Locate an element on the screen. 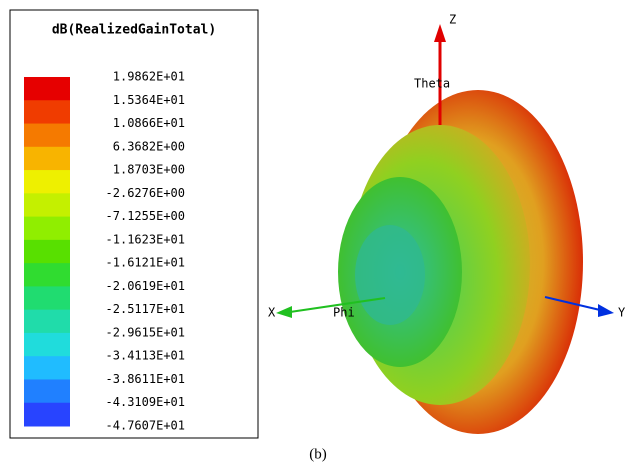 The height and width of the screenshot is (469, 636). legend-level: 1.0866E+01 is located at coordinates (149, 123).